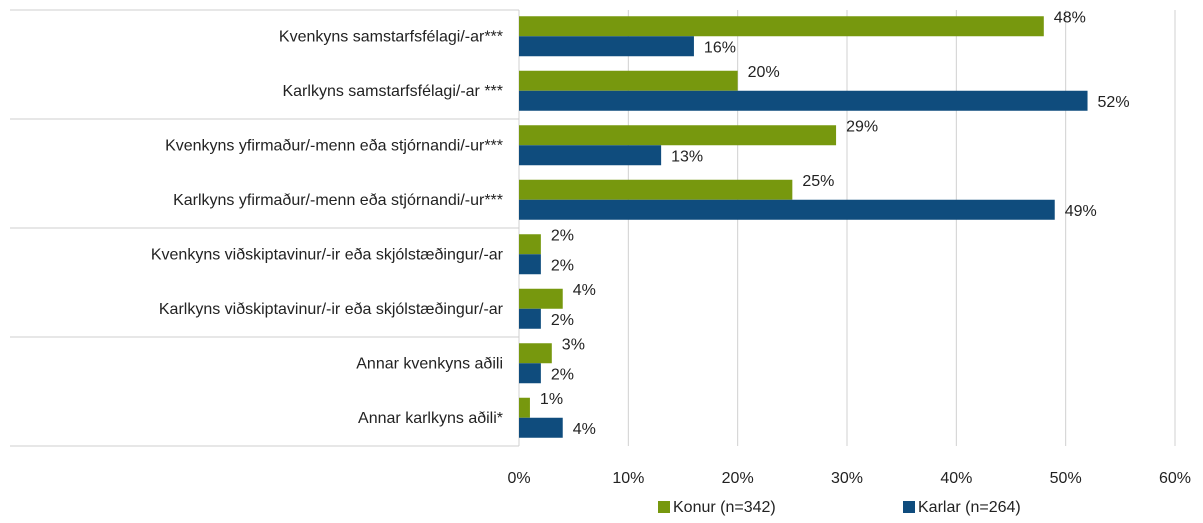  What do you see at coordinates (628, 478) in the screenshot?
I see `x-tick-label: 10%` at bounding box center [628, 478].